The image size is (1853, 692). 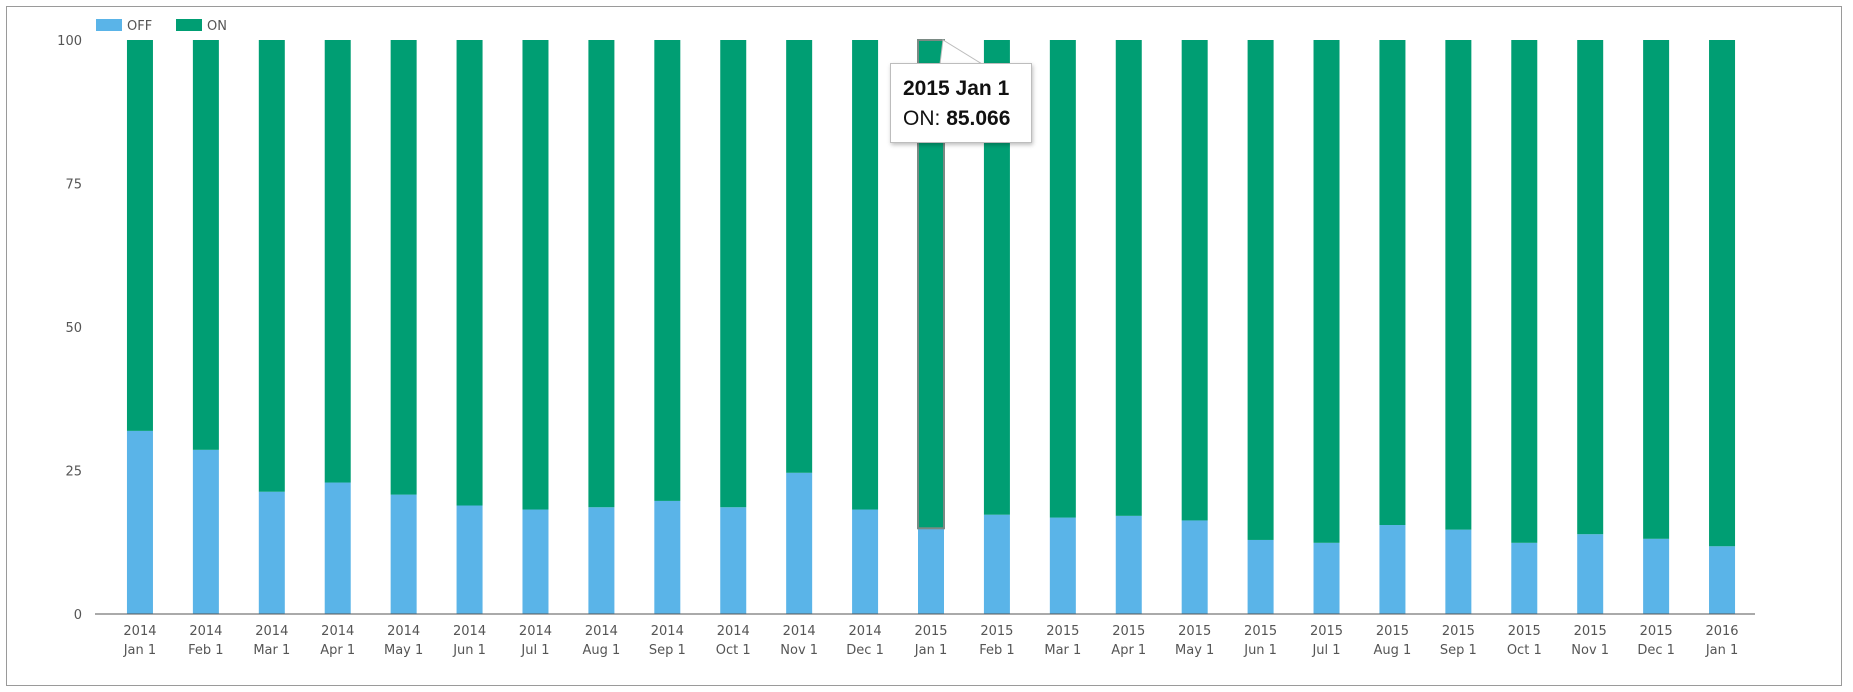 What do you see at coordinates (956, 88) in the screenshot?
I see `tooltip-title: 2015 Jan 1` at bounding box center [956, 88].